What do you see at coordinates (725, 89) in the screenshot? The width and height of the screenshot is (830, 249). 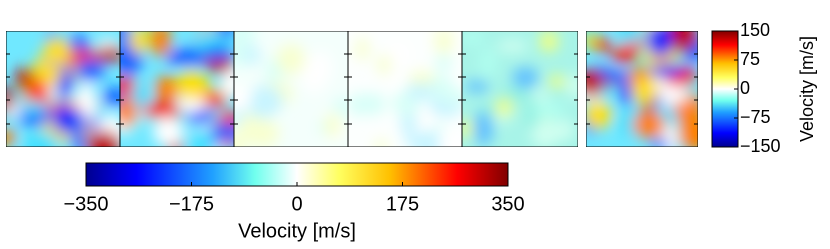 I see `colorbar-vertical` at bounding box center [725, 89].